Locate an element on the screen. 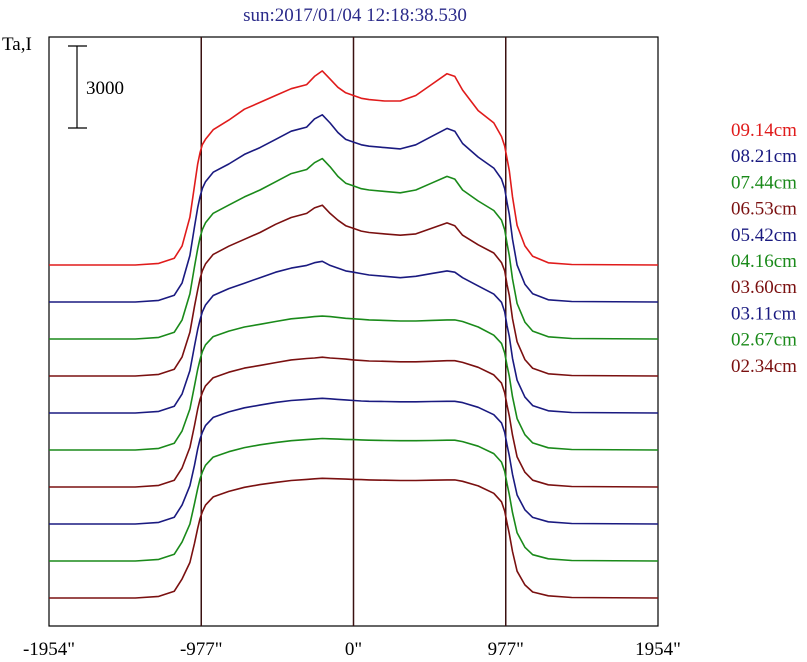  legend-entry-06.53cm: 06.53cm is located at coordinates (764, 209).